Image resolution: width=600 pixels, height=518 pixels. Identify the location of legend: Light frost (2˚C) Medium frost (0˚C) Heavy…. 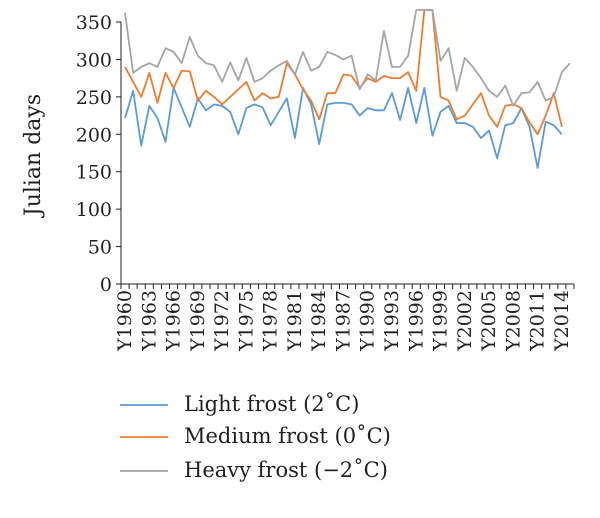
(255, 437).